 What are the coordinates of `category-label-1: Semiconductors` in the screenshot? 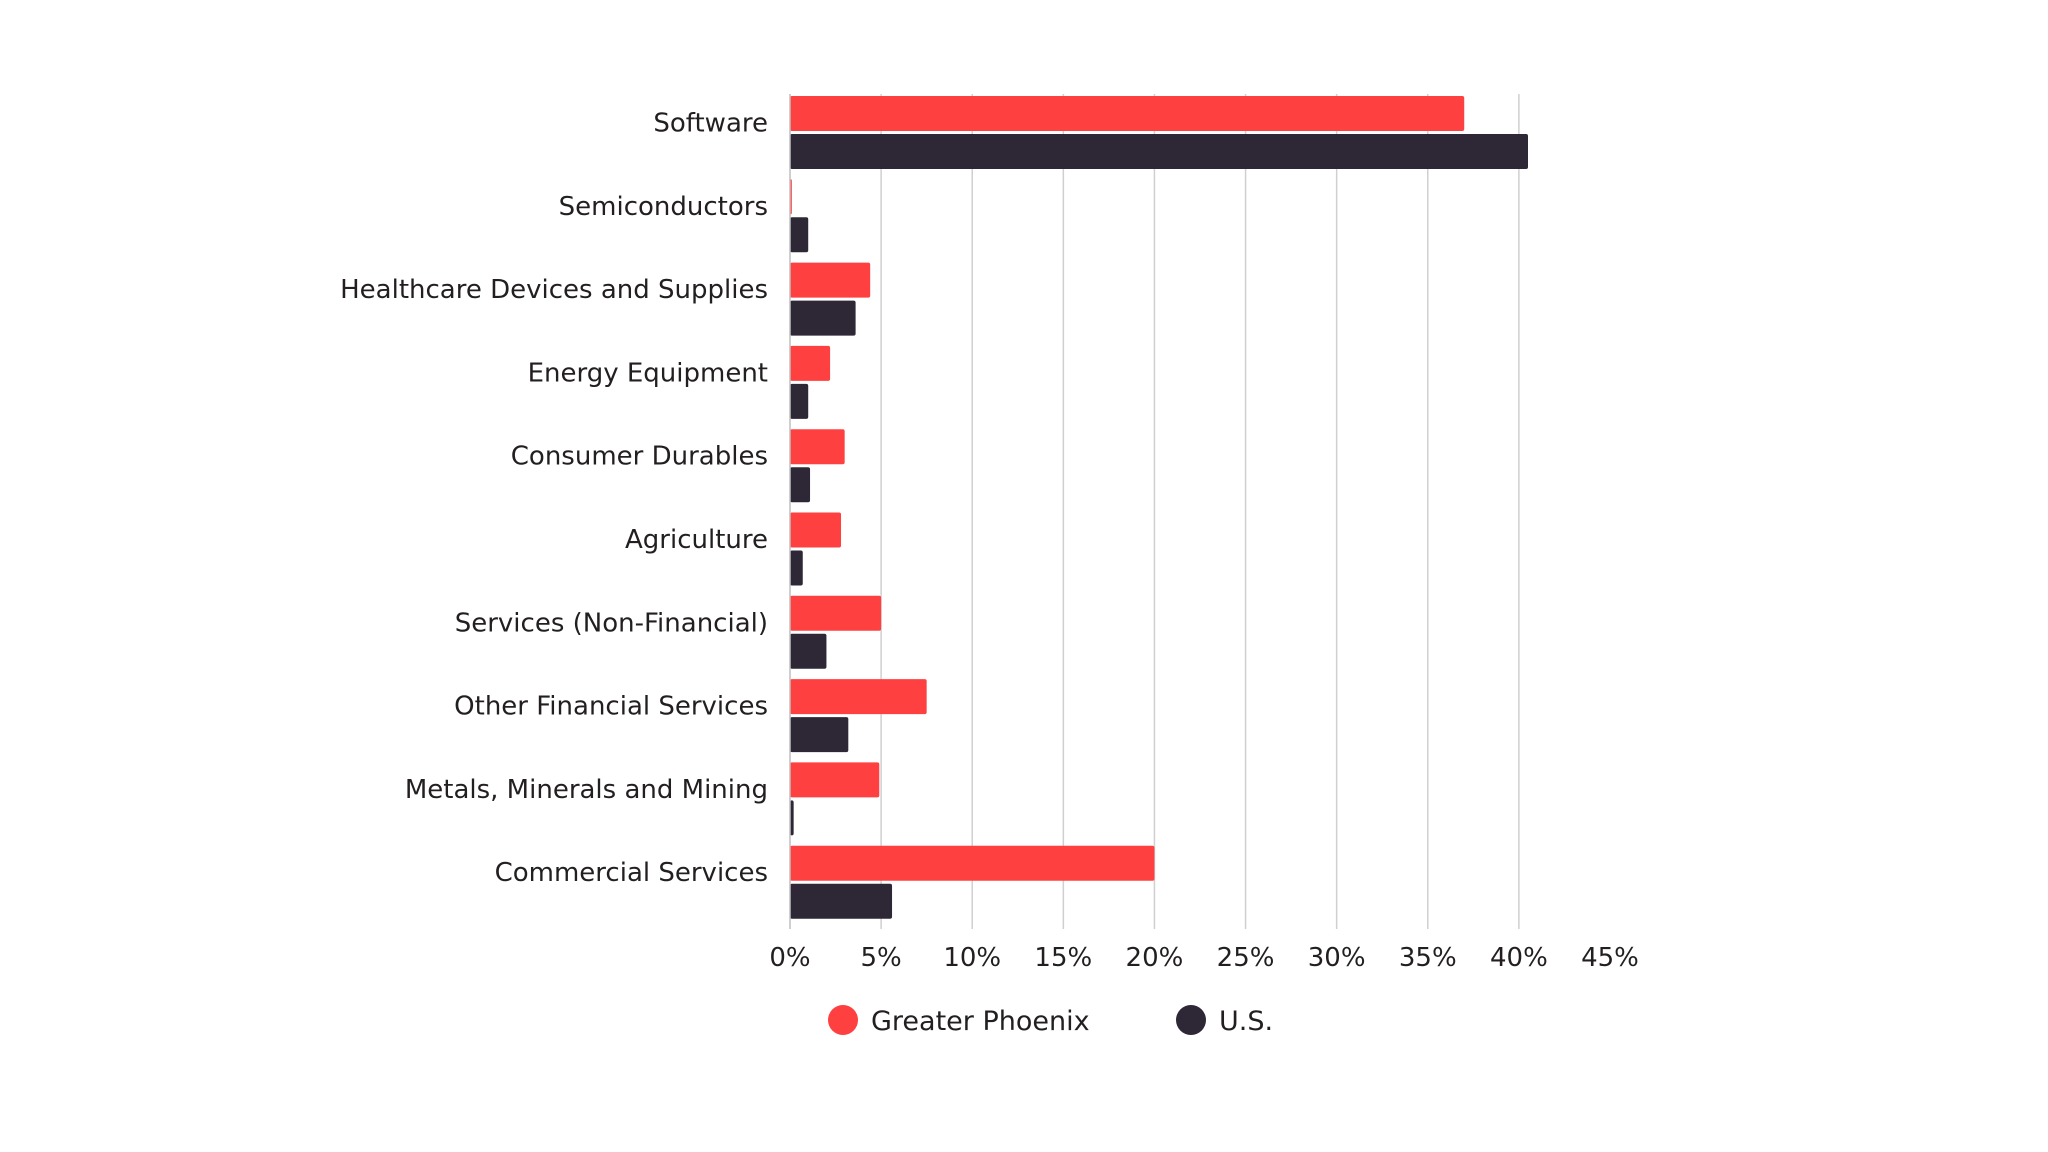 It's located at (663, 207).